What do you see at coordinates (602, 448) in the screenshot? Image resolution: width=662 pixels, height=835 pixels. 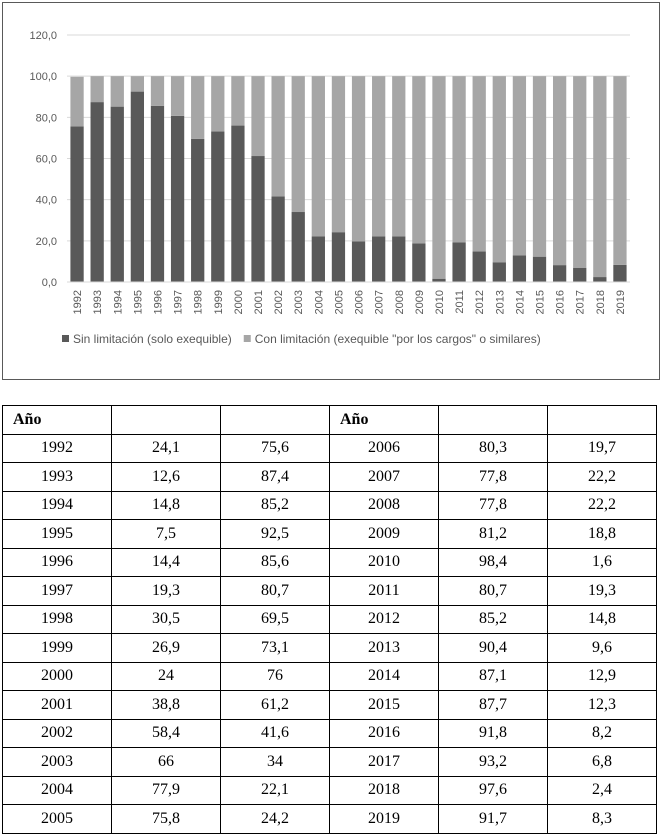 I see `table-cell: 19,7` at bounding box center [602, 448].